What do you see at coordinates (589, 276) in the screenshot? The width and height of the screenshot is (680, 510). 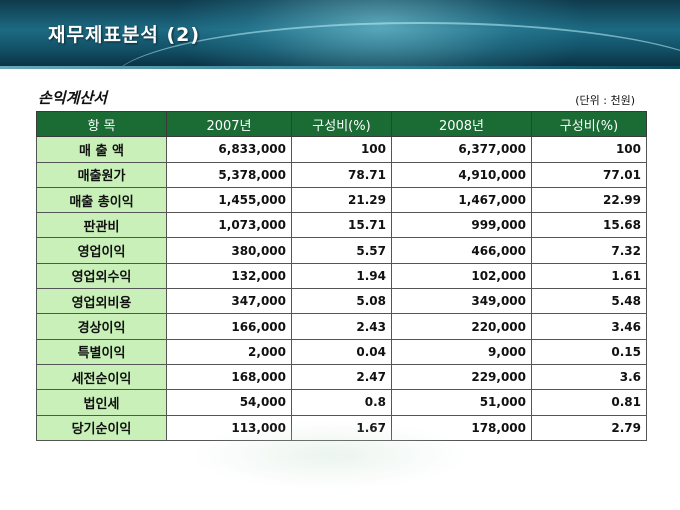 I see `ratio-2008: 1.61` at bounding box center [589, 276].